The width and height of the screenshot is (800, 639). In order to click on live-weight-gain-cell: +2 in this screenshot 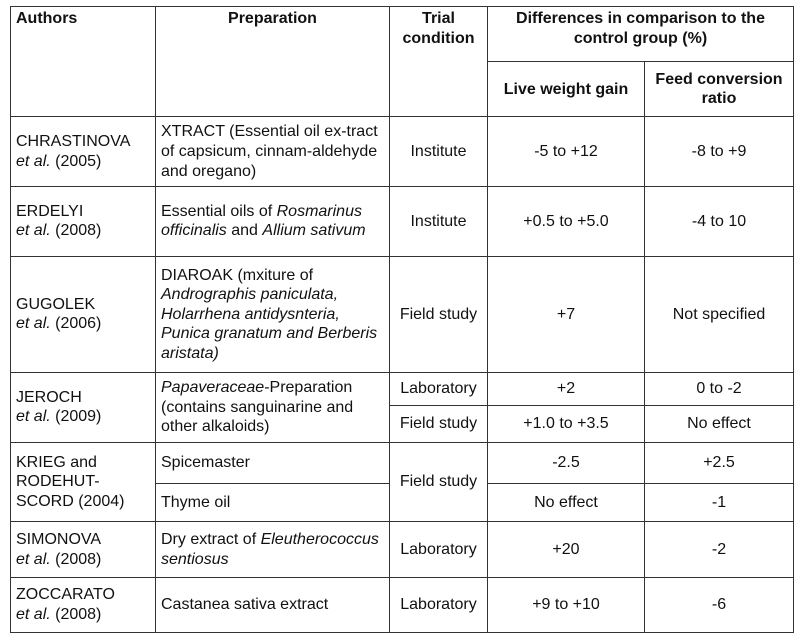, I will do `click(566, 389)`.